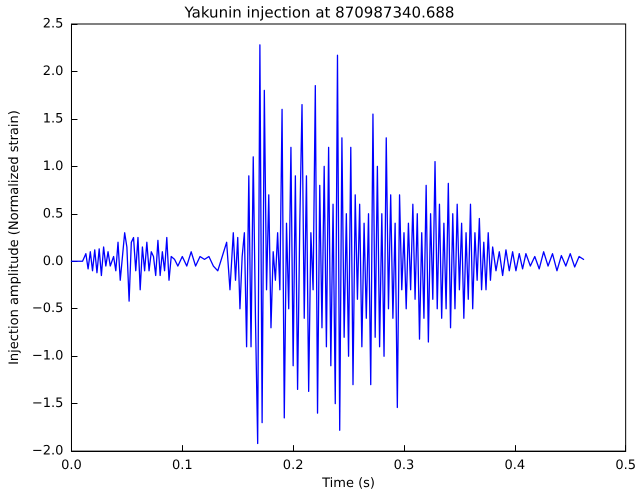  Describe the element at coordinates (48, 404) in the screenshot. I see `y-tick-label: −1.5` at that location.